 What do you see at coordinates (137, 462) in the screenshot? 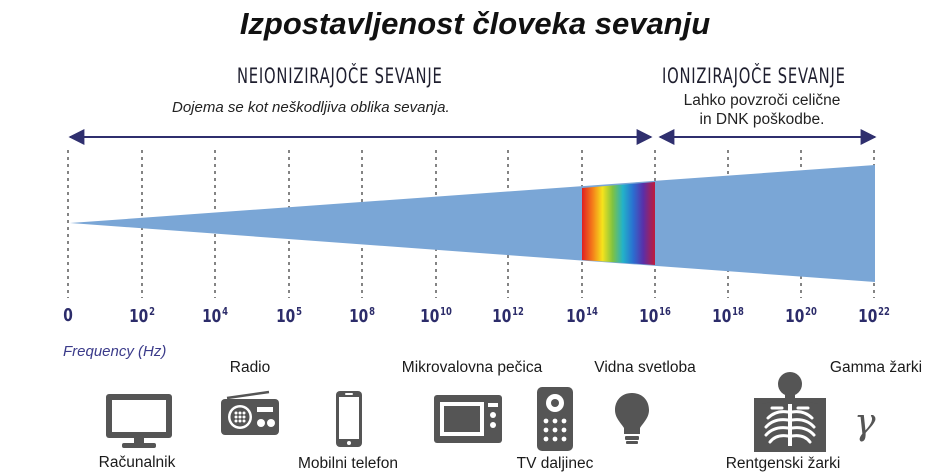
I see `computer-label: Računalnik` at bounding box center [137, 462].